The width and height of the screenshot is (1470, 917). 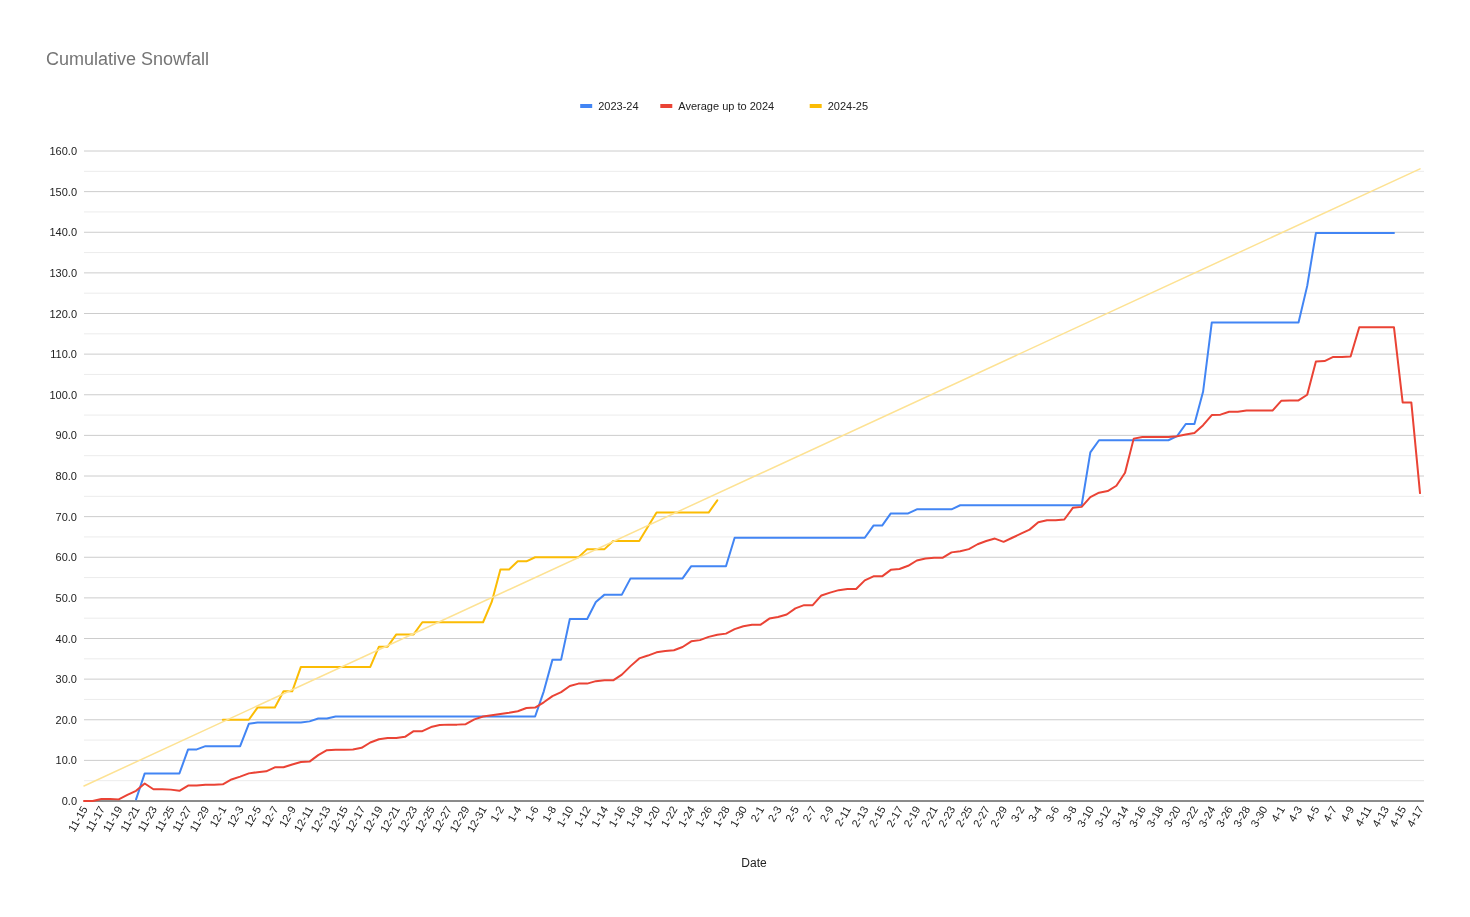 I want to click on x-tick-label: 1-4, so click(x=514, y=814).